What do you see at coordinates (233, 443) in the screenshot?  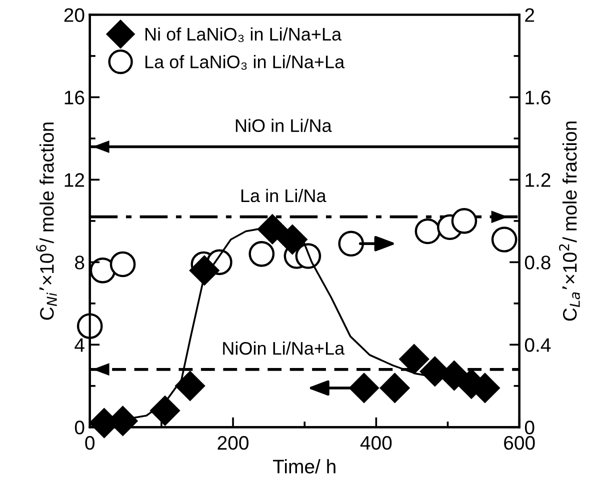 I see `x-tick-label: 200` at bounding box center [233, 443].